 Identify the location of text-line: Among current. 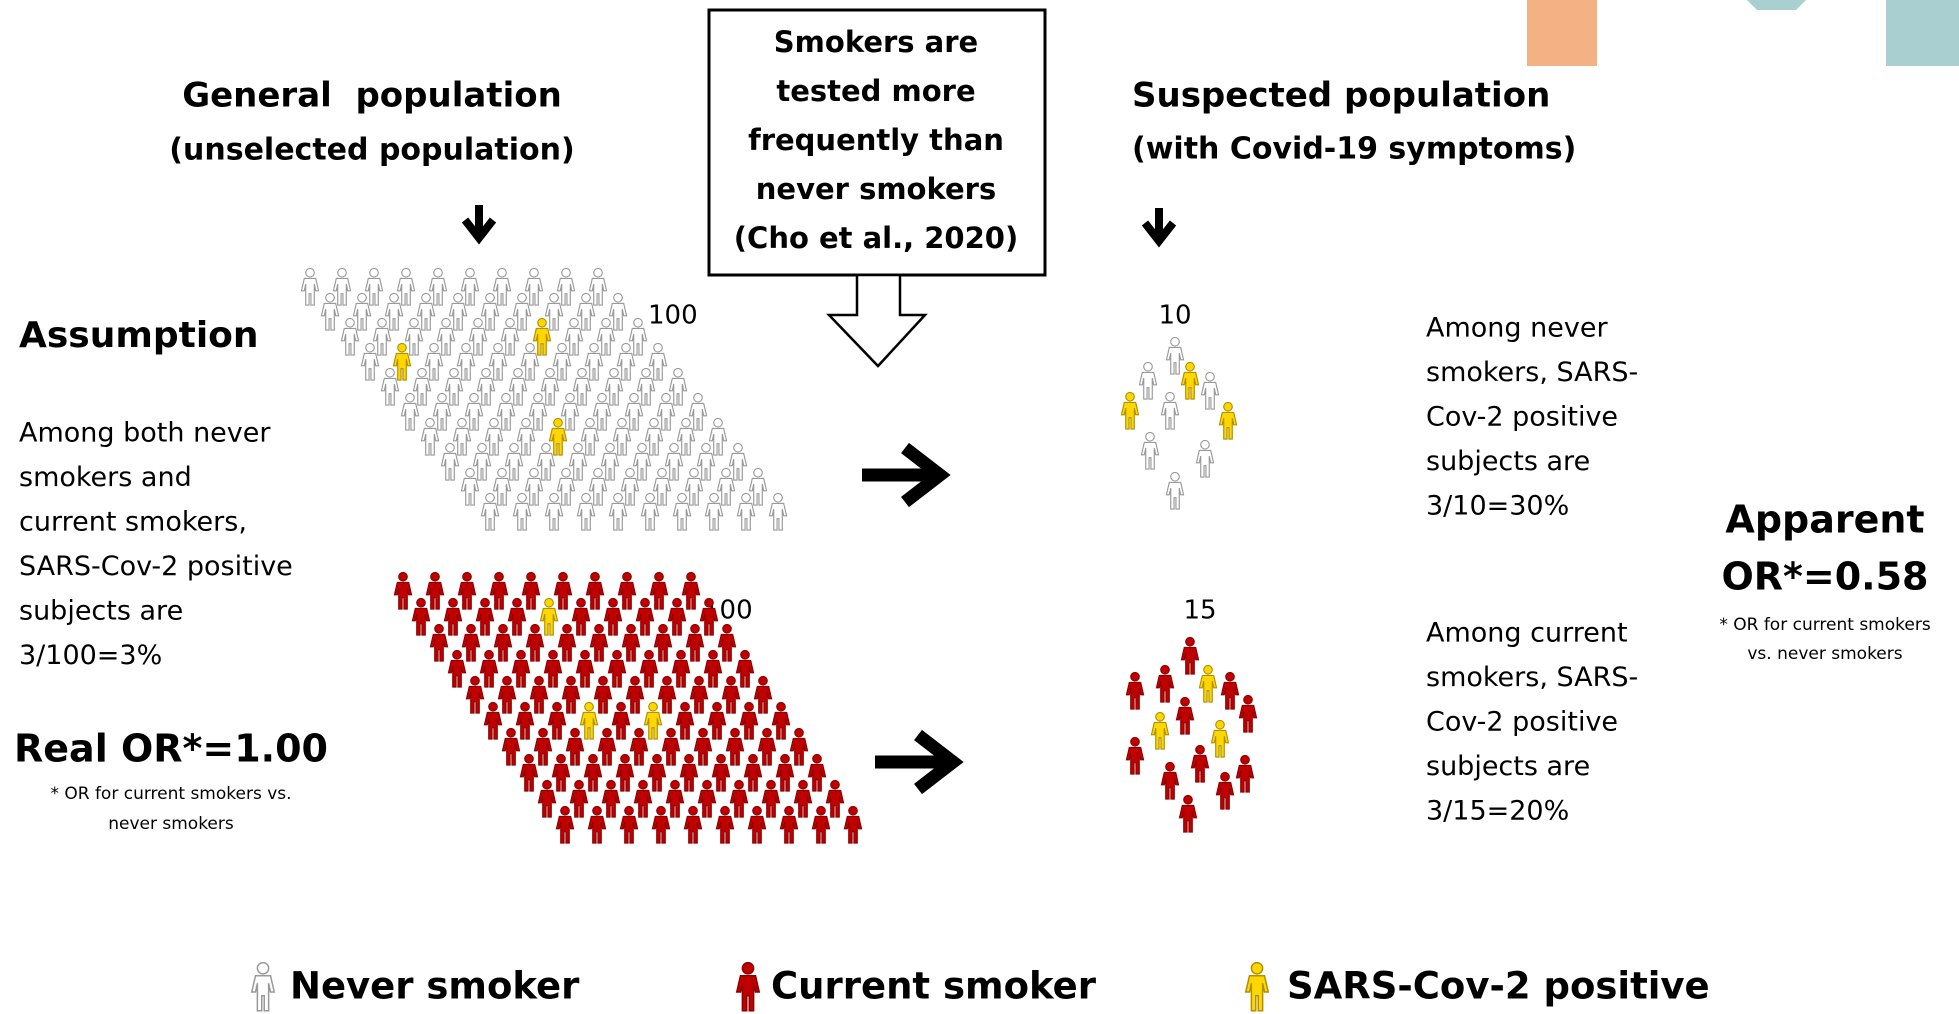
(1527, 633).